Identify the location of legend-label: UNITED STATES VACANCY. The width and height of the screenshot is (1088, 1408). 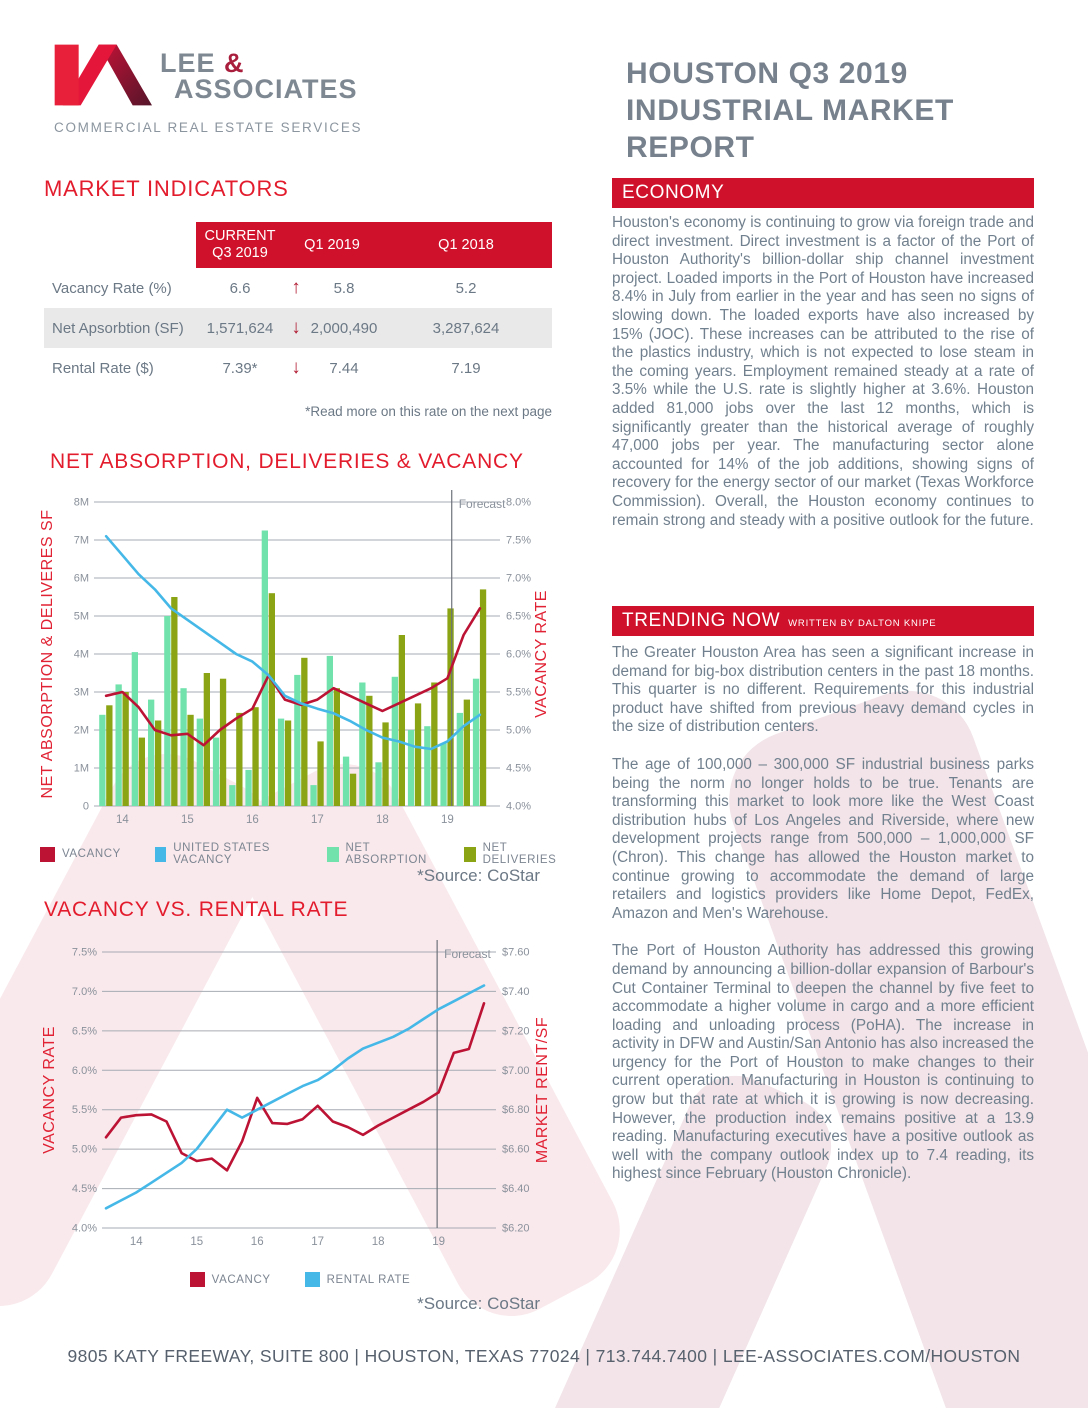
(222, 854).